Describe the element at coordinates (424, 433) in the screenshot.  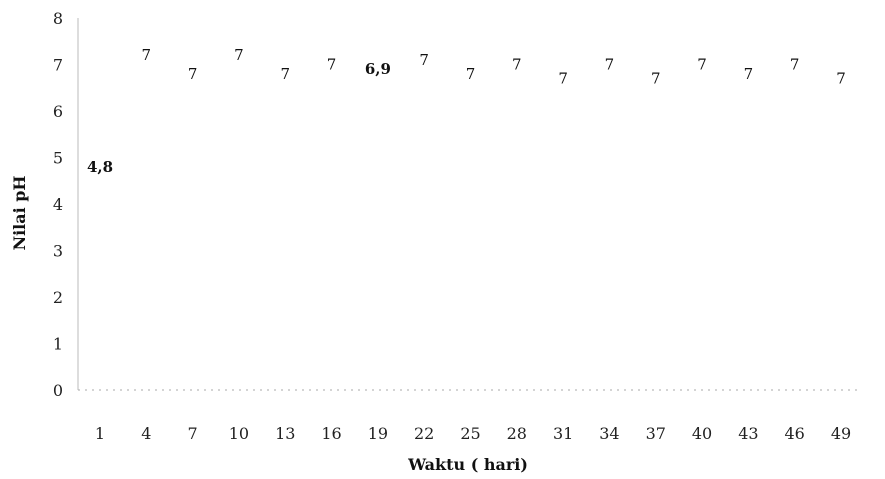
I see `x-tick-label: 22` at that location.